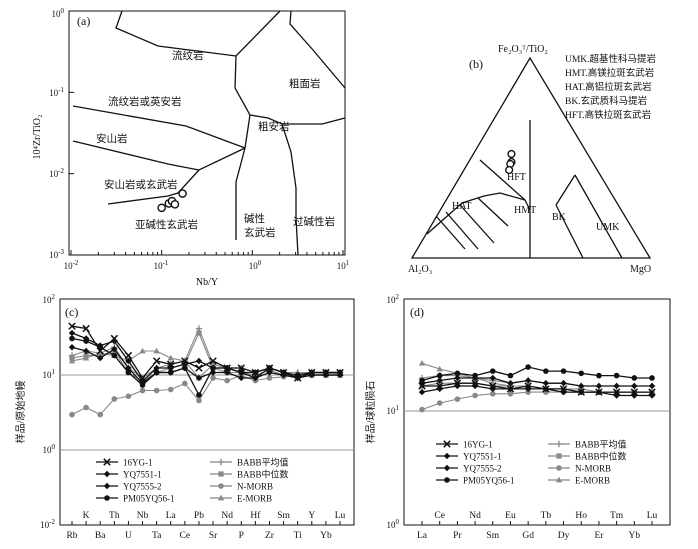  Describe the element at coordinates (314, 221) in the screenshot. I see `field-peralkaline: 过碱性岩` at that location.